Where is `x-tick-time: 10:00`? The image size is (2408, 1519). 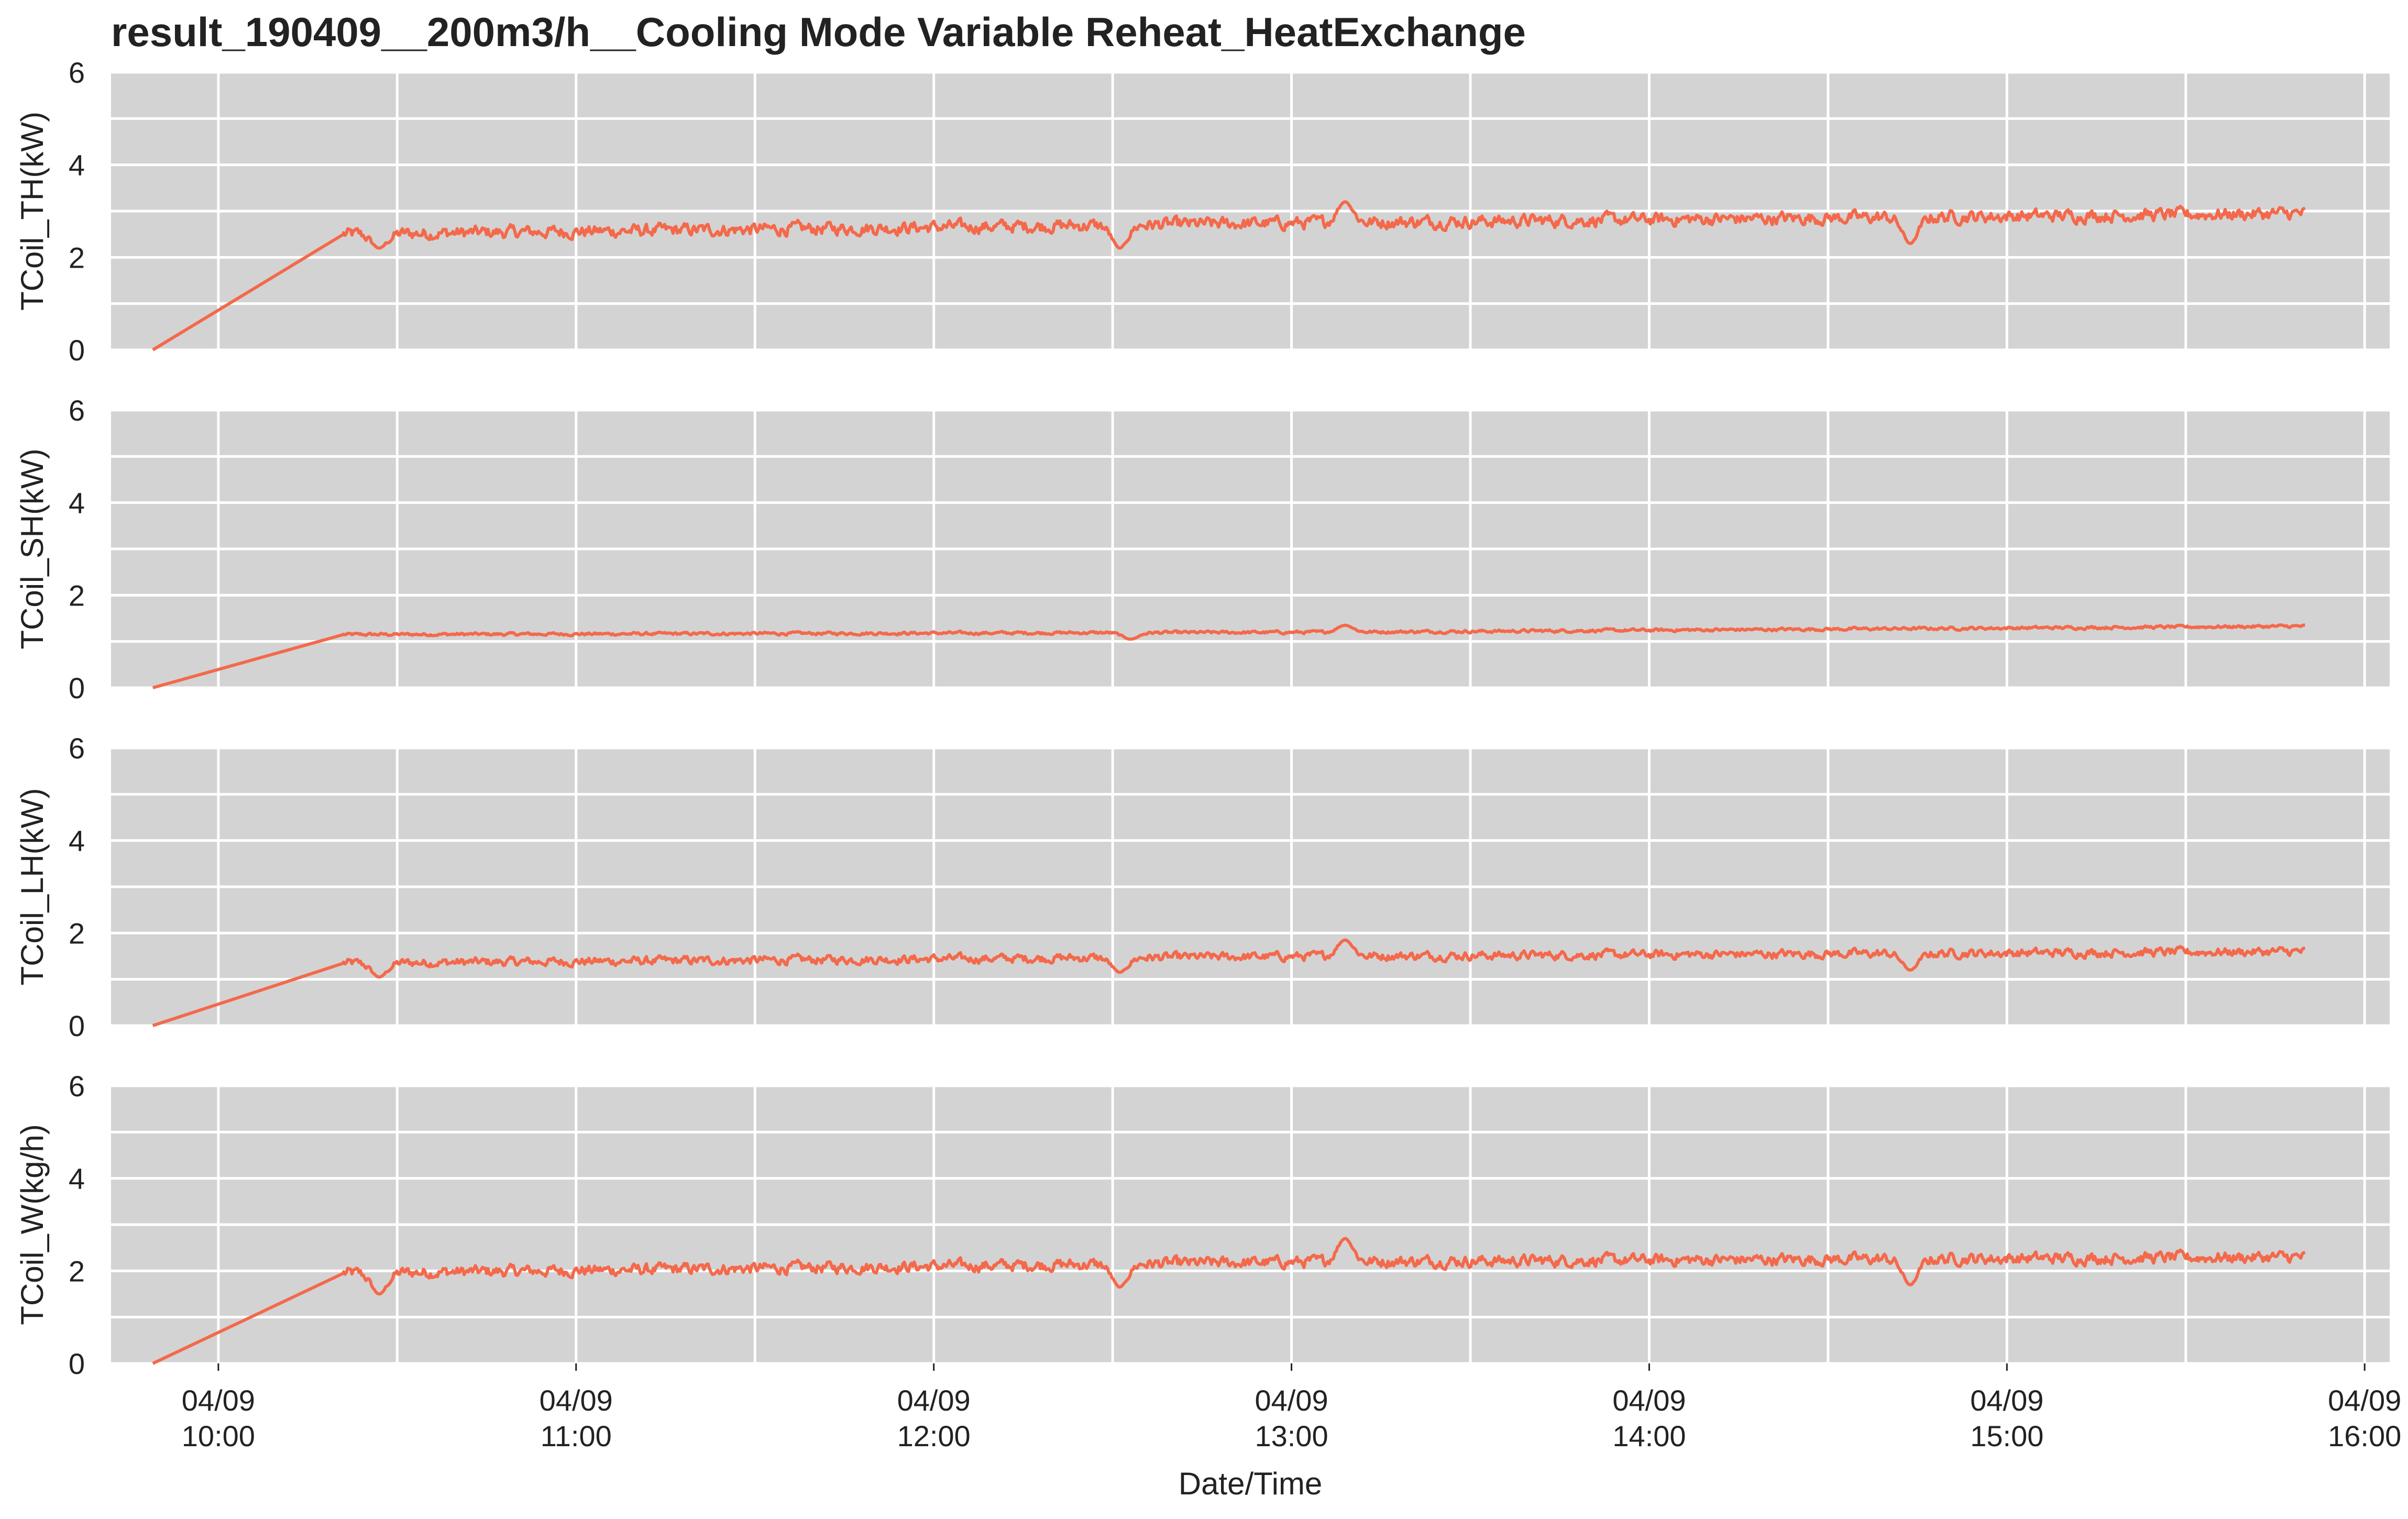 x-tick-time: 10:00 is located at coordinates (218, 1435).